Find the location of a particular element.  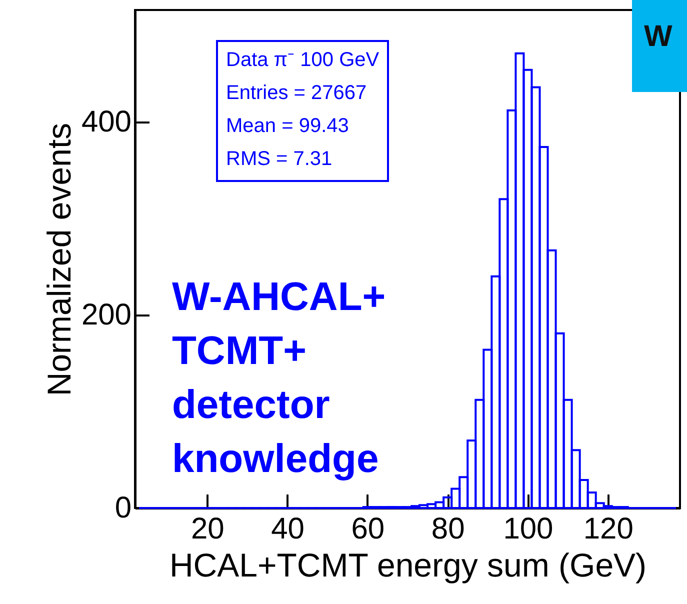

annotation: Data π⁻ 100 GeV is located at coordinates (303, 60).